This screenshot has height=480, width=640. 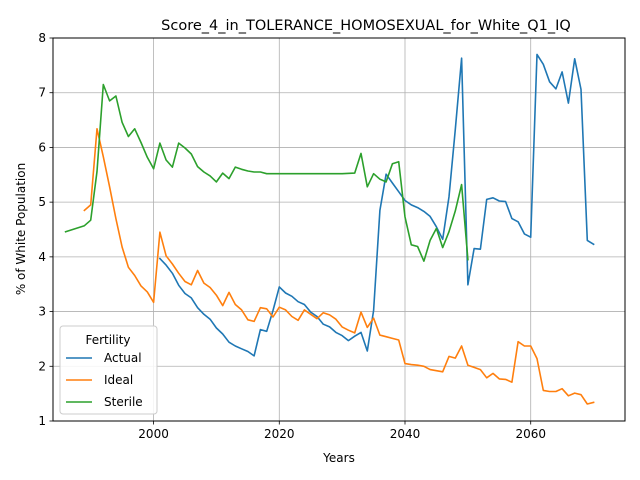 I want to click on legend-label-sterile: Sterile, so click(x=123, y=402).